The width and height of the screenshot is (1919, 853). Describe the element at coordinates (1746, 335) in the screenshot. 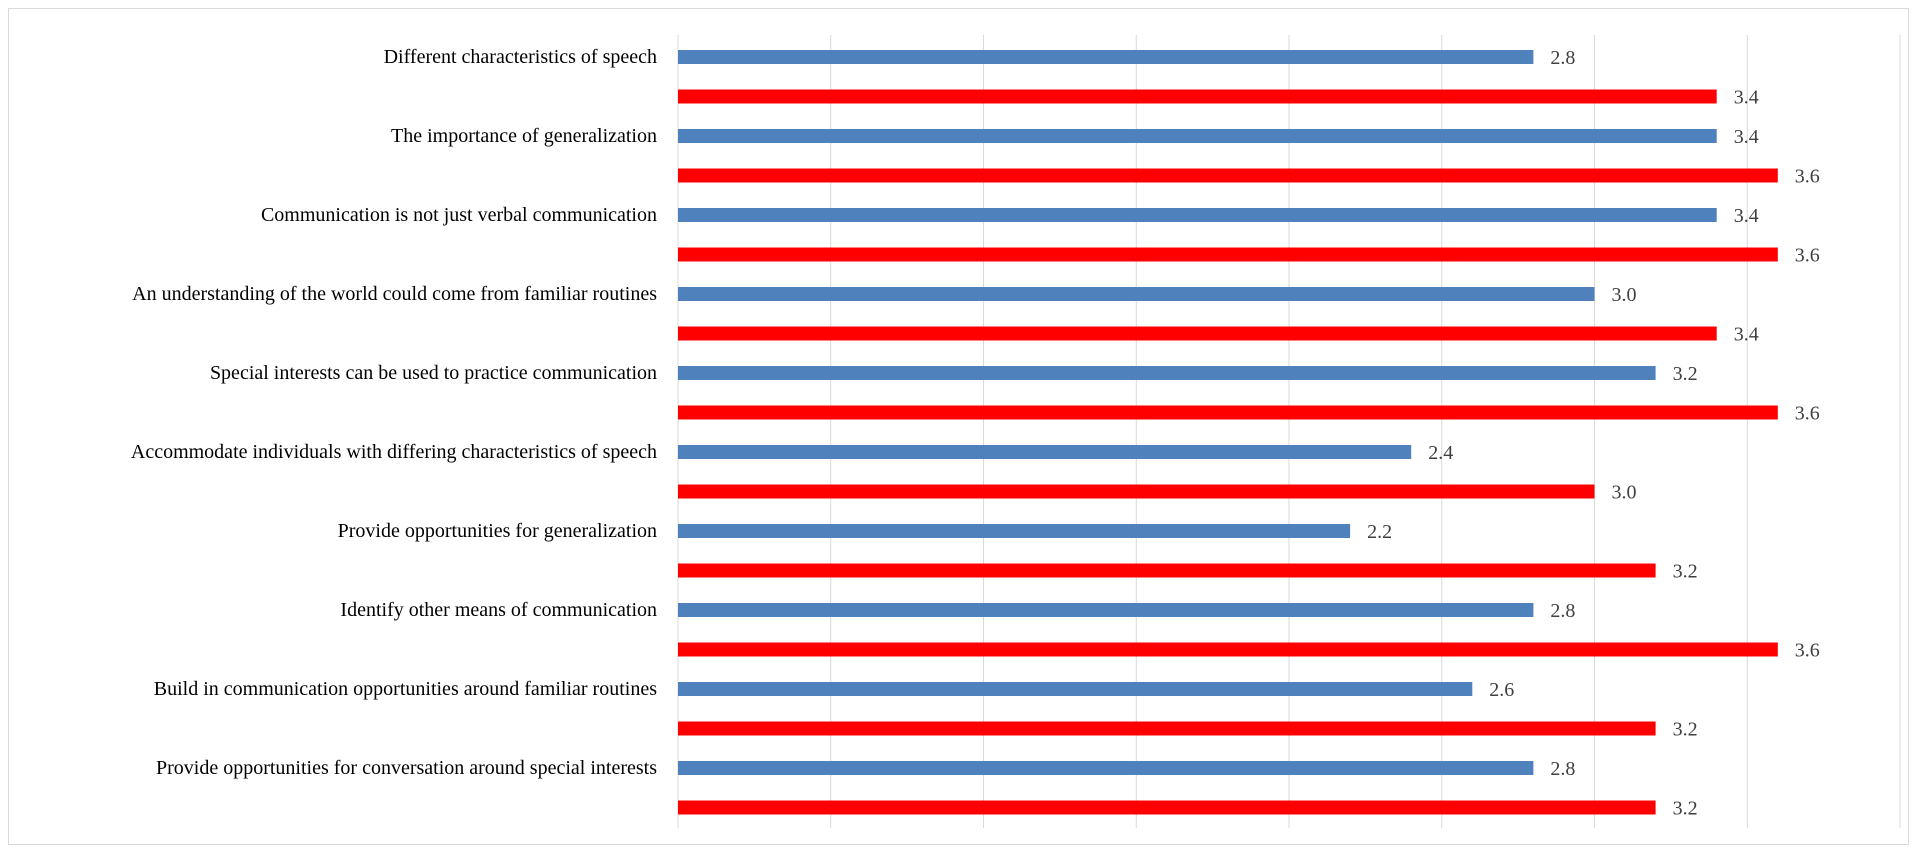

I see `value-label-s2-c4: 3.4` at that location.